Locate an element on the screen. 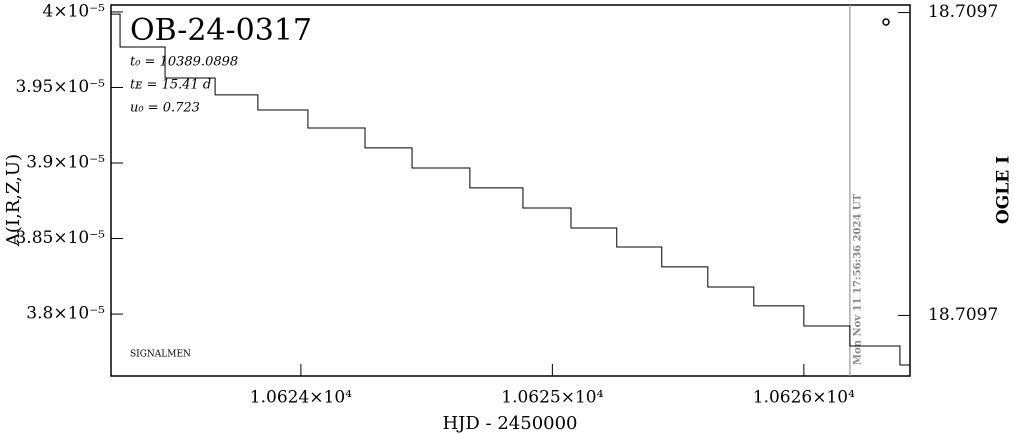 This screenshot has height=434, width=1014. marker-icon is located at coordinates (886, 22).